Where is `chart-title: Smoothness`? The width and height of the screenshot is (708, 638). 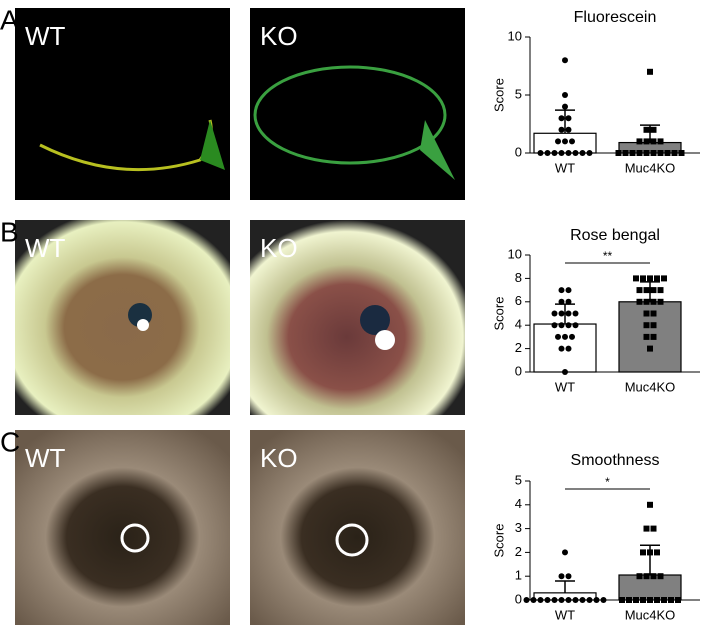 chart-title: Smoothness is located at coordinates (615, 460).